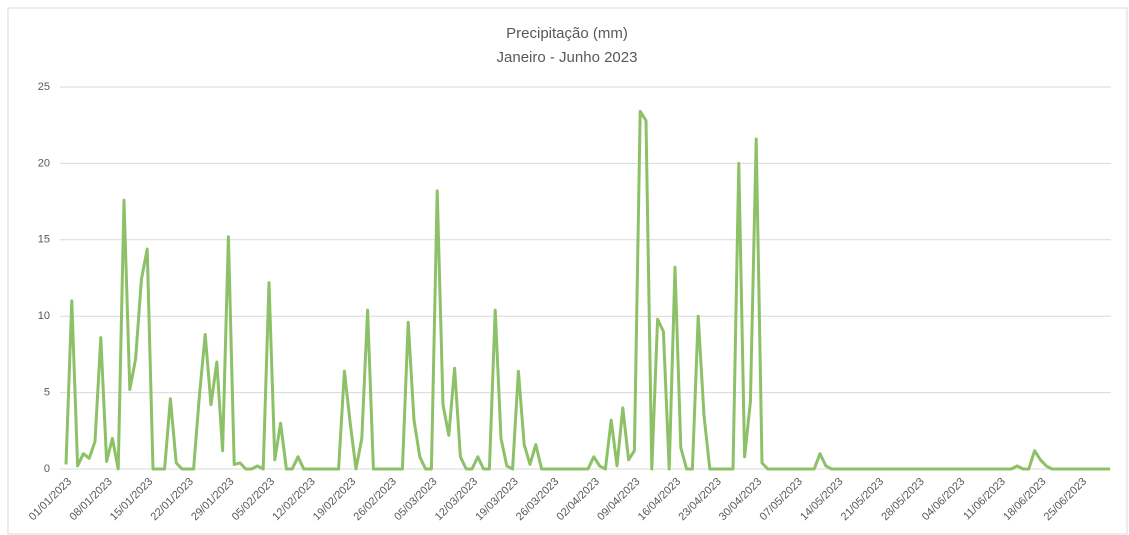  What do you see at coordinates (567, 57) in the screenshot?
I see `chart-subtitle: Janeiro - Junho 2023` at bounding box center [567, 57].